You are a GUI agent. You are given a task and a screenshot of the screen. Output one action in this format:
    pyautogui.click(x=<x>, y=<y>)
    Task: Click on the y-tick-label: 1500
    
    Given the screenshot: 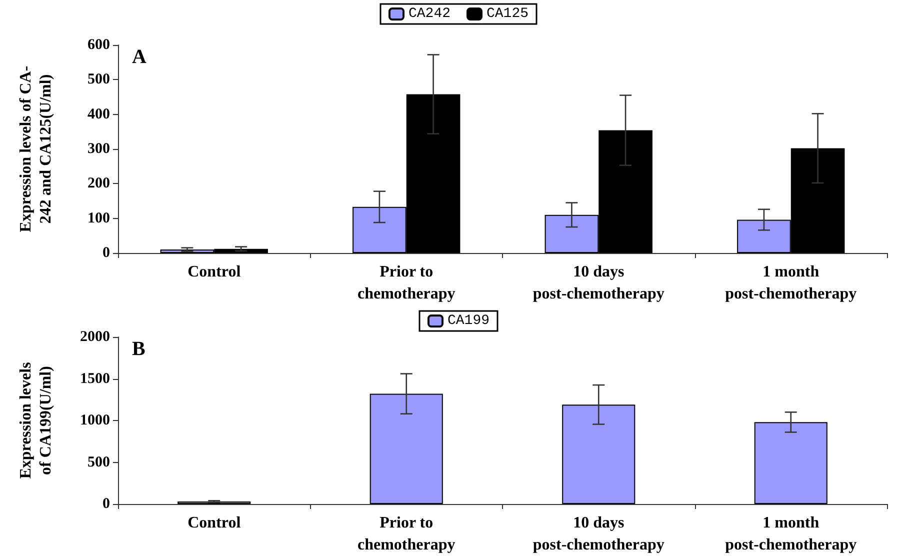 What is the action you would take?
    pyautogui.click(x=95, y=378)
    